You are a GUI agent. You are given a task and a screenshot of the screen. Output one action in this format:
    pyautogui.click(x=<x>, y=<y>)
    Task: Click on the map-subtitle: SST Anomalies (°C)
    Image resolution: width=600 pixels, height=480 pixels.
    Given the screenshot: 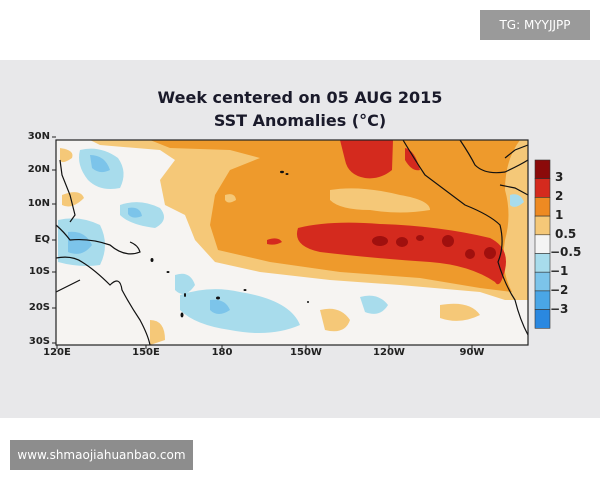 What is the action you would take?
    pyautogui.click(x=300, y=120)
    